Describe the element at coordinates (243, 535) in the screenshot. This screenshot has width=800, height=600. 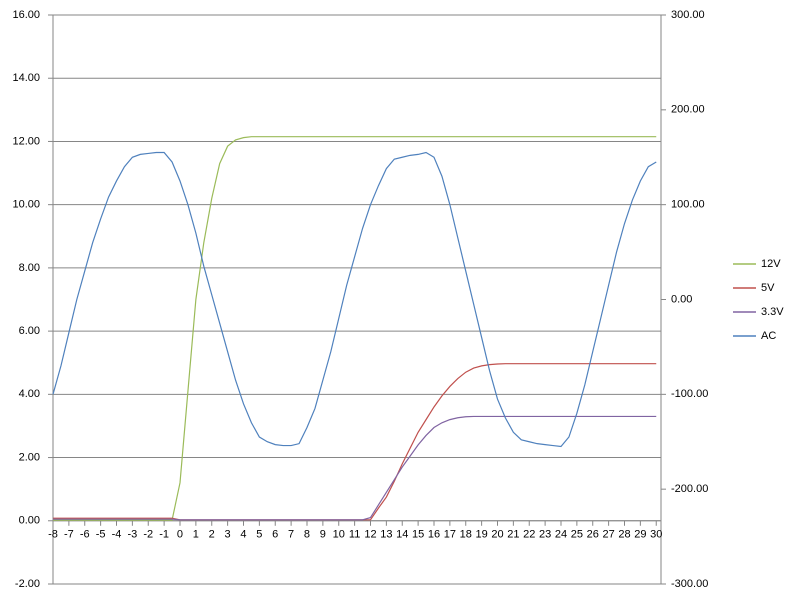
I see `x-tick-label: 4` at that location.